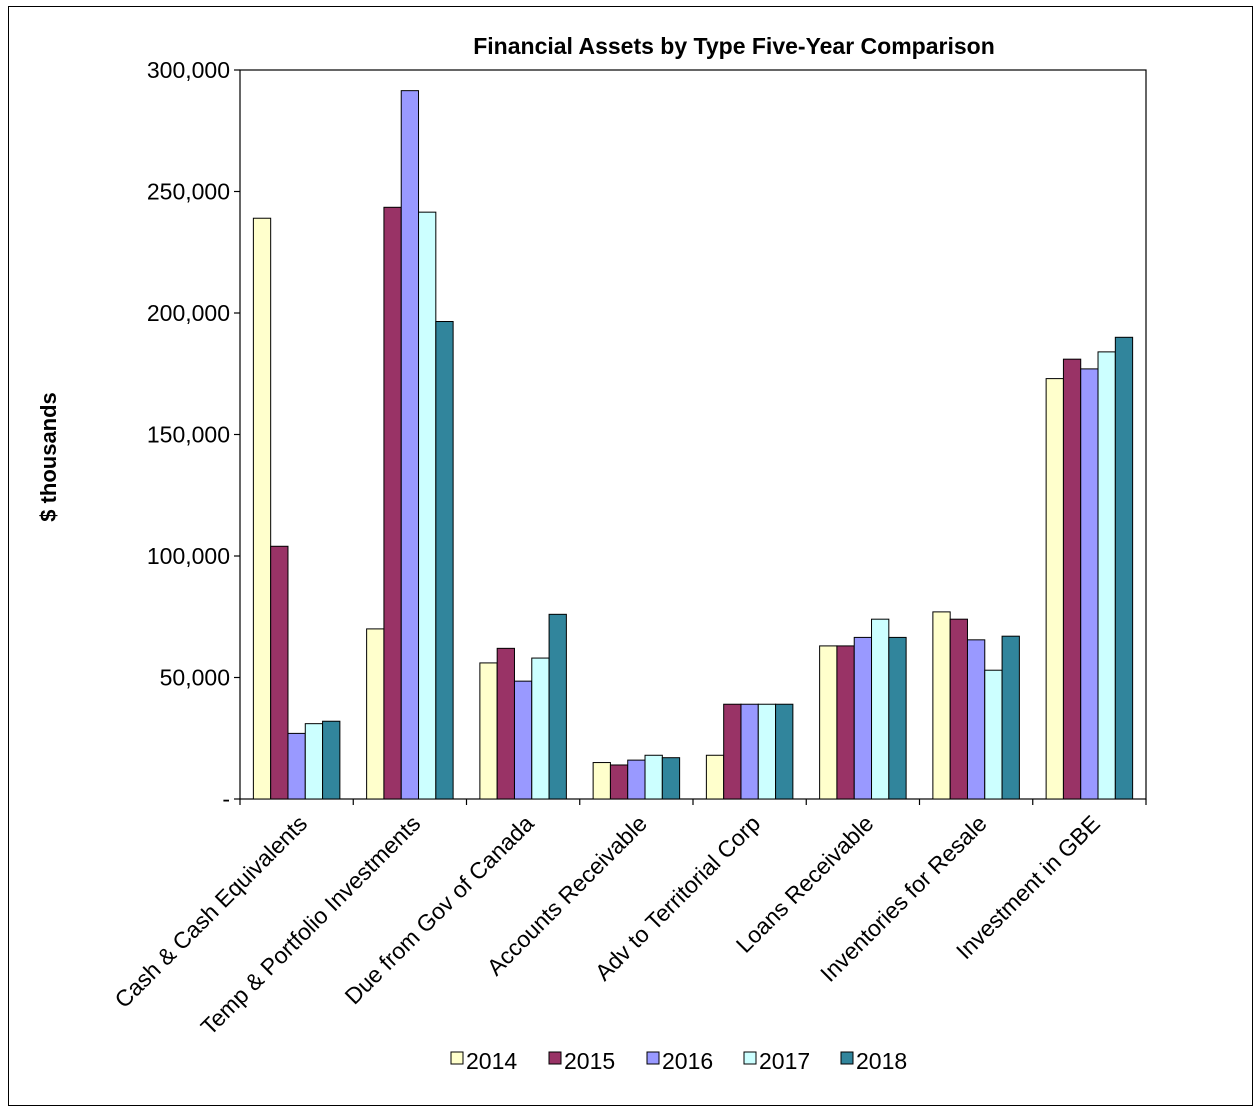 This screenshot has width=1255, height=1108. What do you see at coordinates (784, 1061) in the screenshot?
I see `legend-label: 2017` at bounding box center [784, 1061].